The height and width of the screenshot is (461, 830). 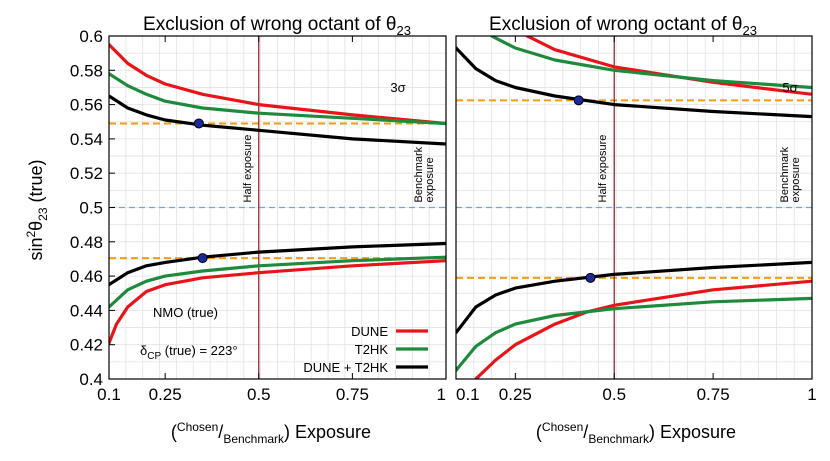 What do you see at coordinates (623, 26) in the screenshot?
I see `right-chart-title: Exclusion of wrong octant of θ23` at bounding box center [623, 26].